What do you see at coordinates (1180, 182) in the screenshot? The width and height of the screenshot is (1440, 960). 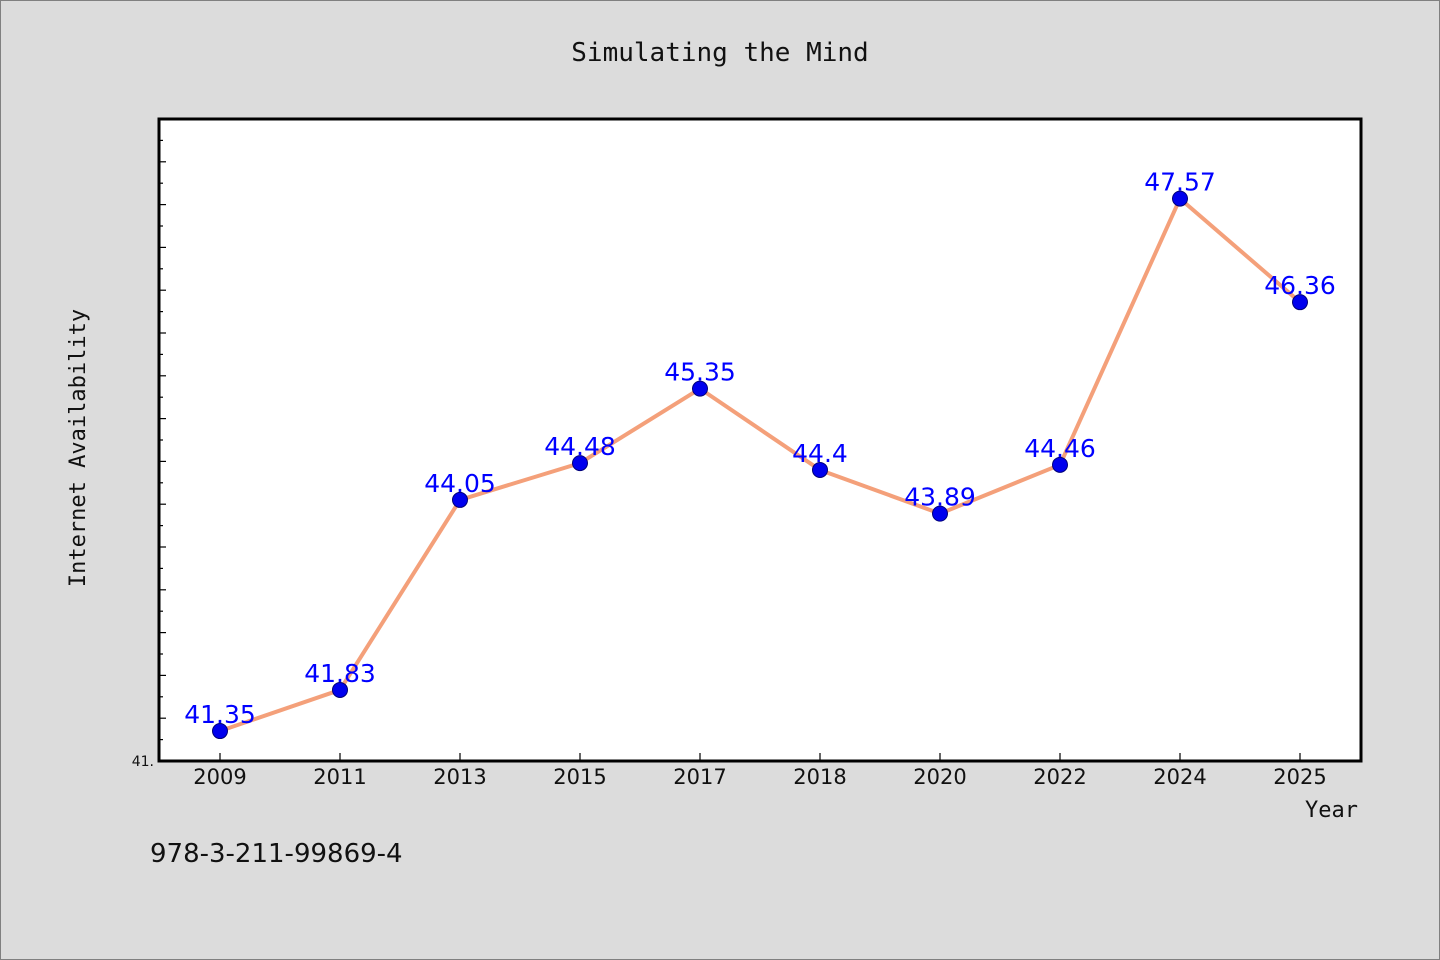 I see `data-label: 47.57` at bounding box center [1180, 182].